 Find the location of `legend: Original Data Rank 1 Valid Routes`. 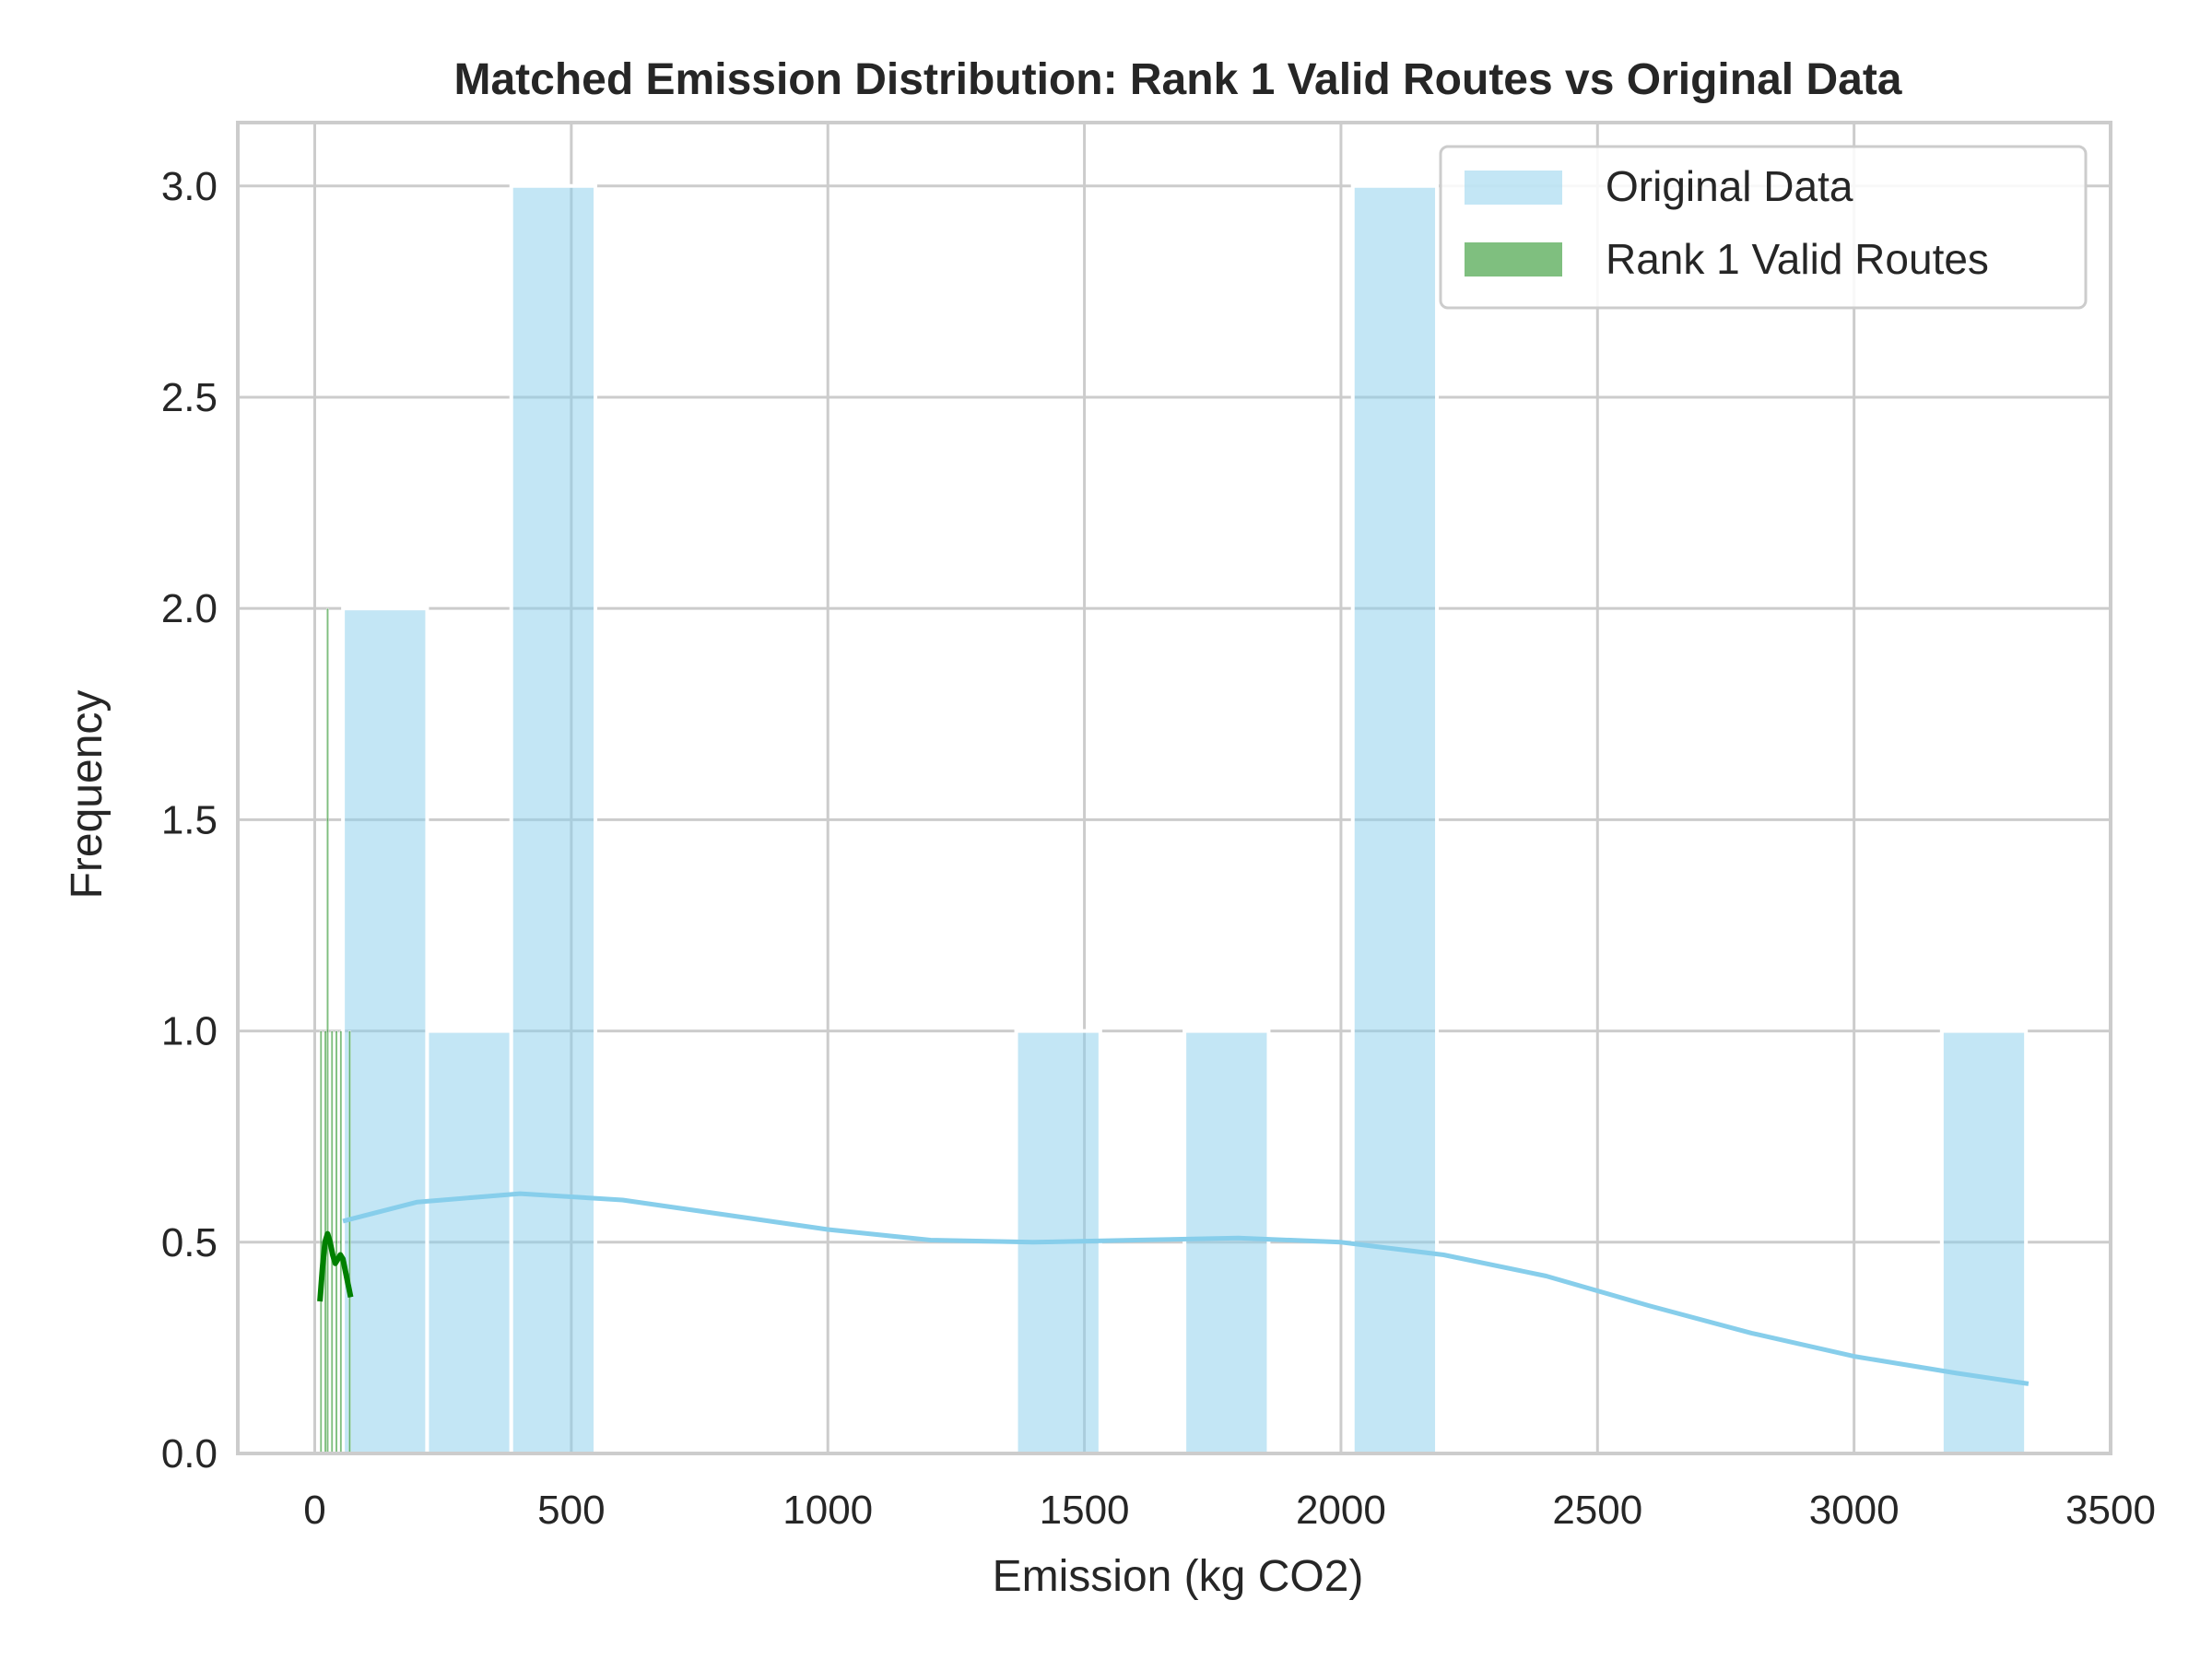

legend: Original Data Rank 1 Valid Routes is located at coordinates (1763, 227).